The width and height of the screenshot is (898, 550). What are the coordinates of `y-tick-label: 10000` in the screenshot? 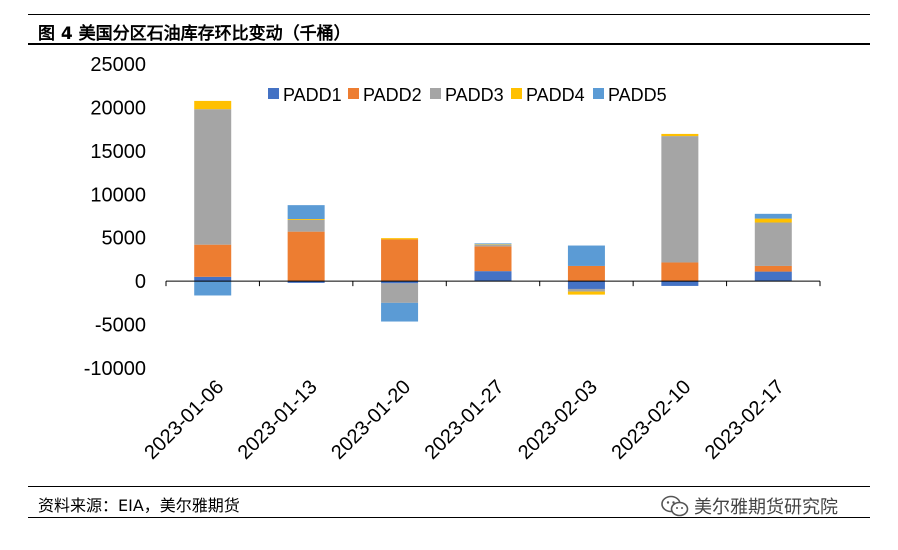 It's located at (118, 195).